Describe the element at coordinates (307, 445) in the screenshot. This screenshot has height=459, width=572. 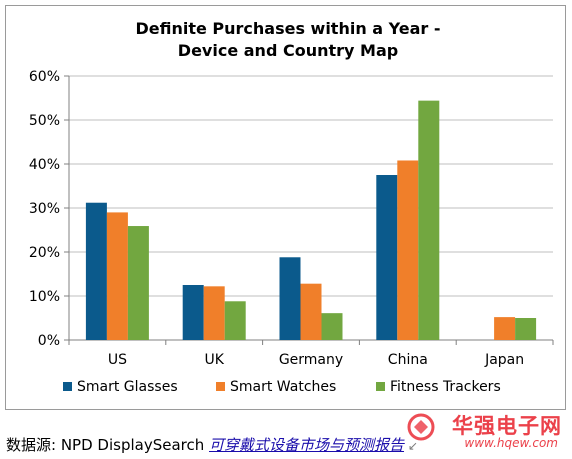
I see `report-link: 可穿戴式设备市场与预测报告` at that location.